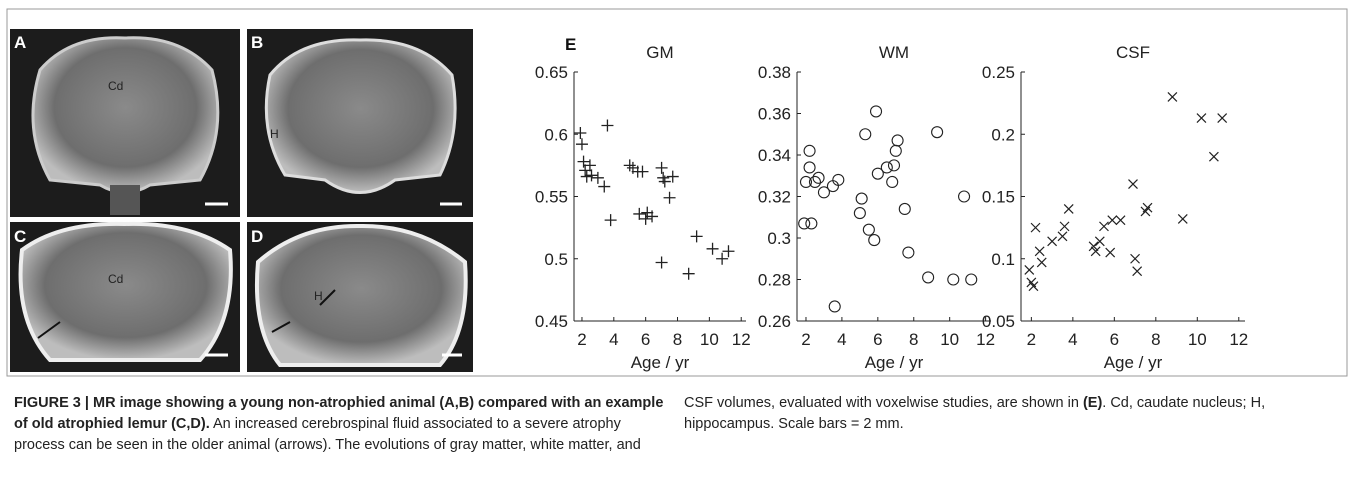 Image resolution: width=1355 pixels, height=490 pixels. Describe the element at coordinates (894, 52) in the screenshot. I see `chart-title: WM` at that location.